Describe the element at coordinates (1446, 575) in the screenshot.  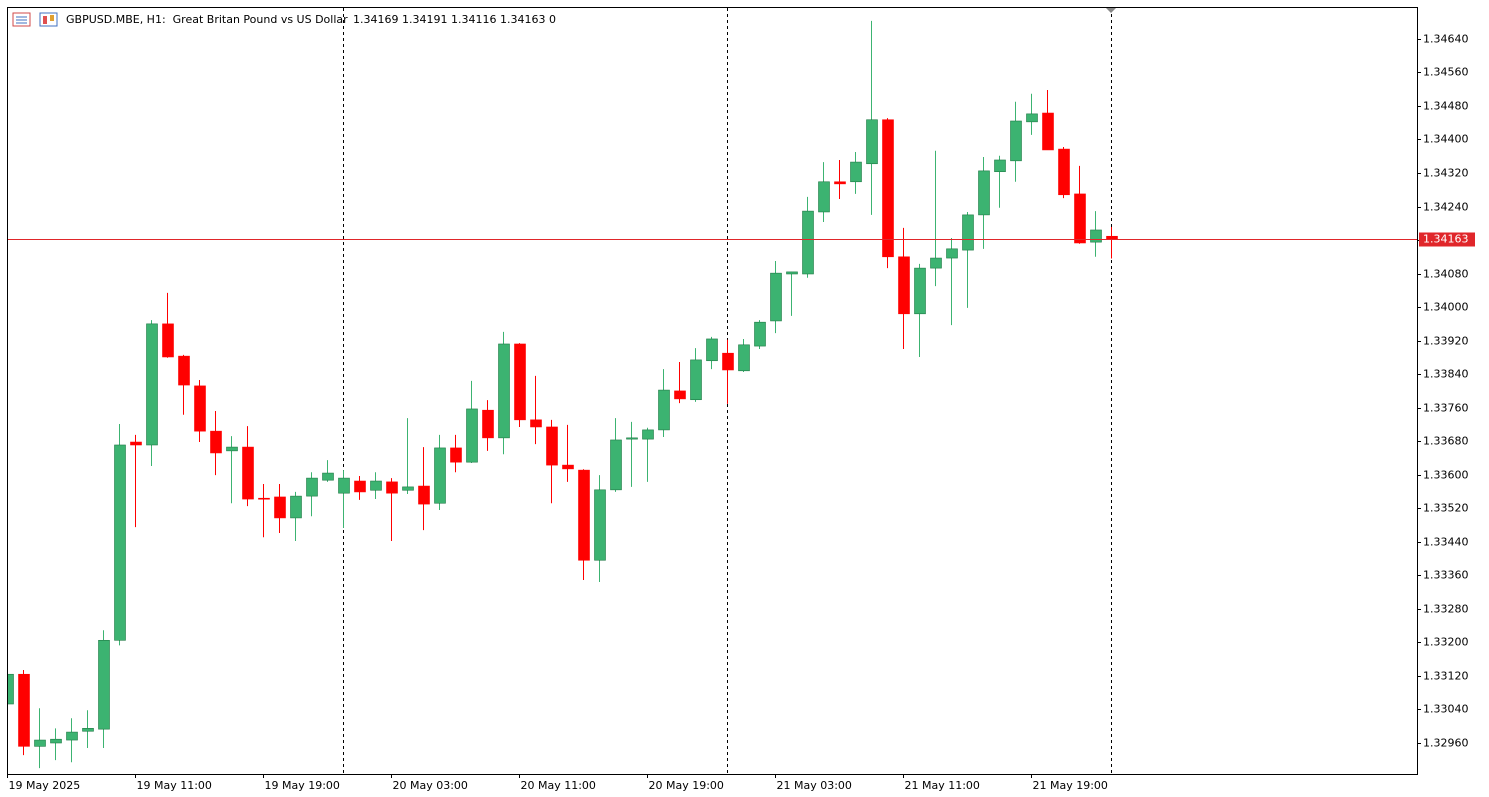
I see `y-tick-label: 1.33360` at that location.